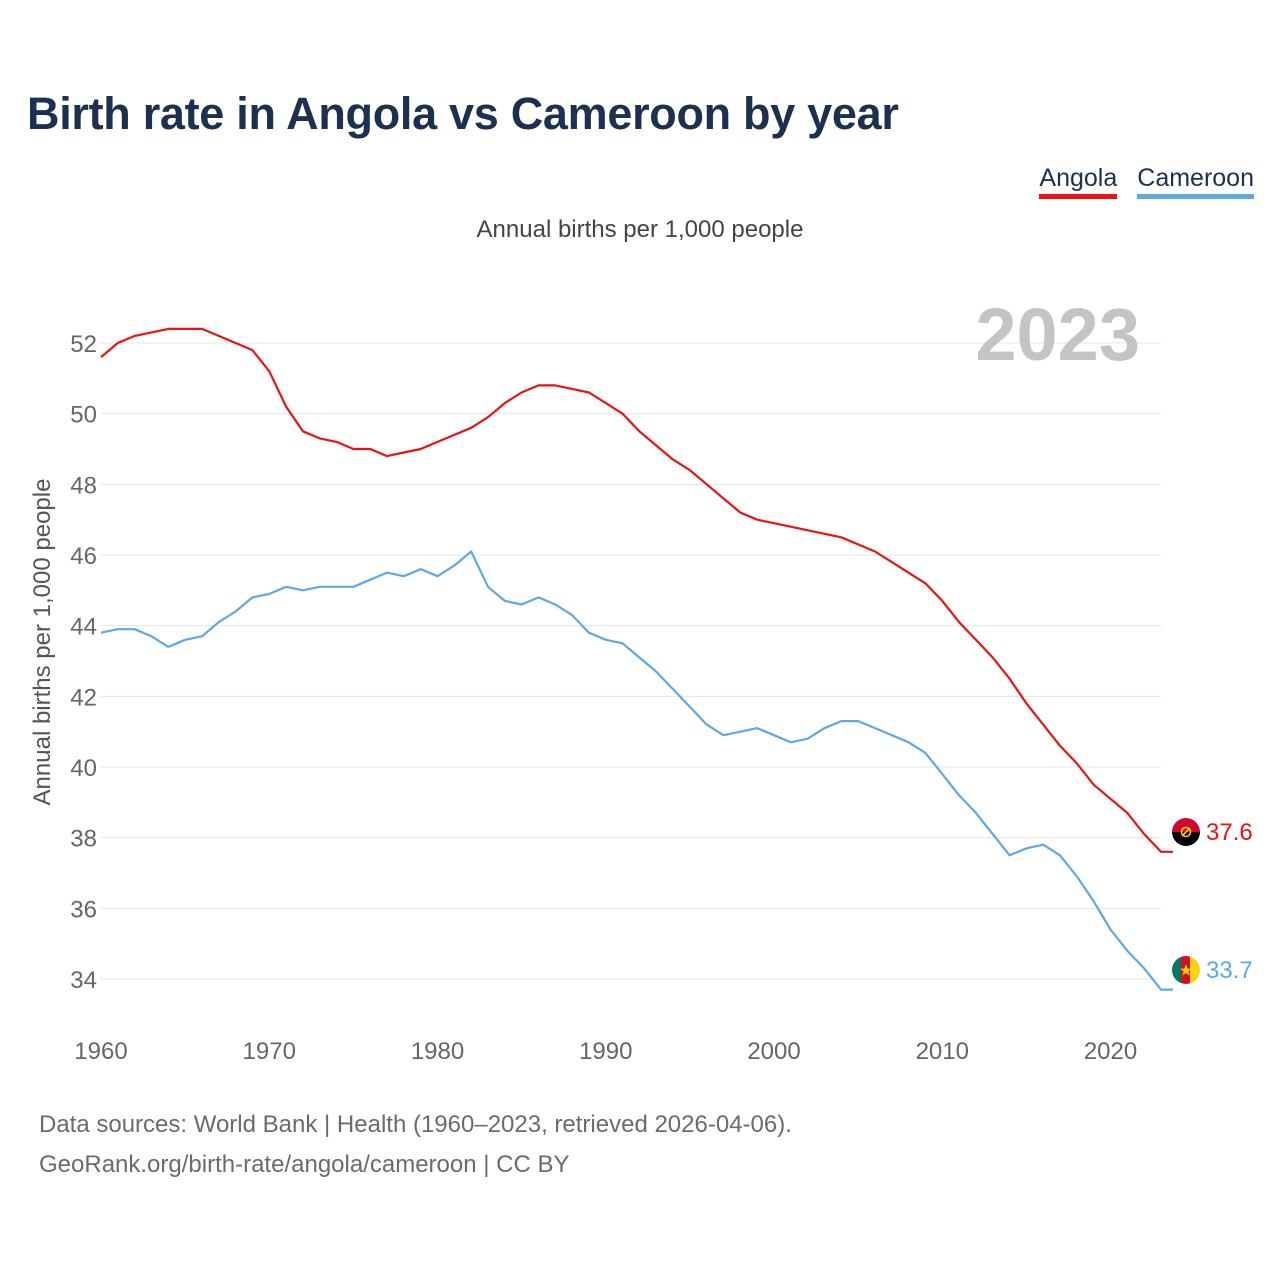 This screenshot has width=1280, height=1280. Describe the element at coordinates (1195, 181) in the screenshot. I see `legend-item-cameroon: Cameroon` at that location.